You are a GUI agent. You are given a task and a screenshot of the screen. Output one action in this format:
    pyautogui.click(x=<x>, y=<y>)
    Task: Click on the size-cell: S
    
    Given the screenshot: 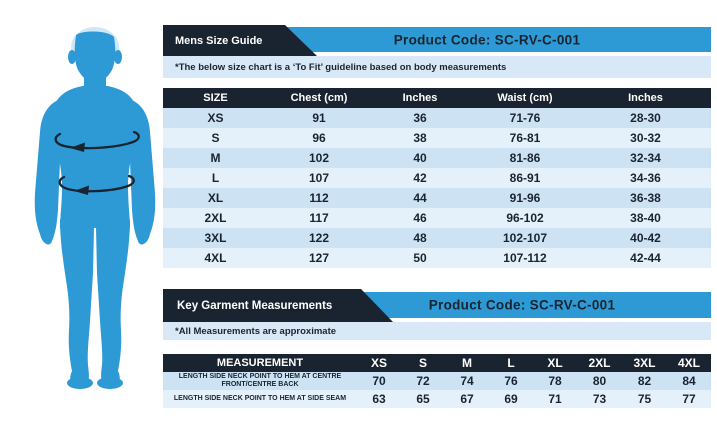 What is the action you would take?
    pyautogui.click(x=215, y=138)
    